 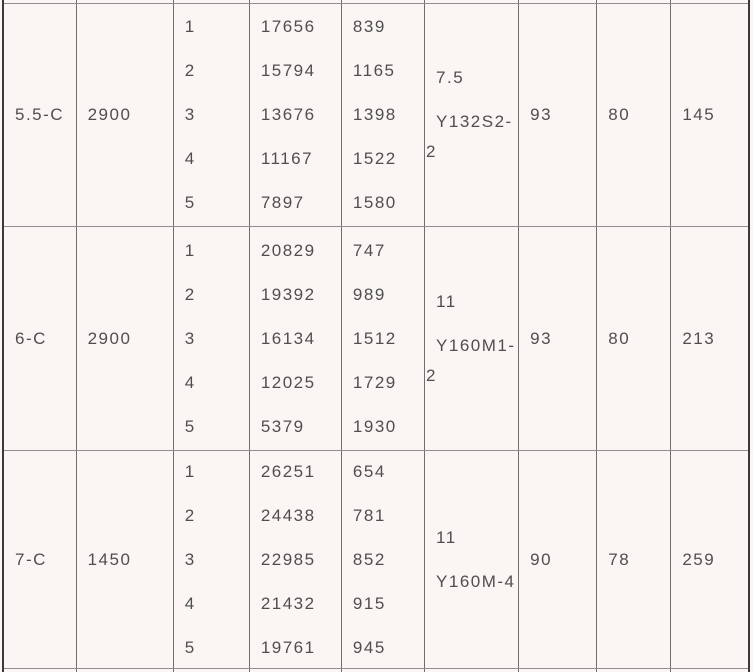 What do you see at coordinates (282, 426) in the screenshot?
I see `cell-line: 5379` at bounding box center [282, 426].